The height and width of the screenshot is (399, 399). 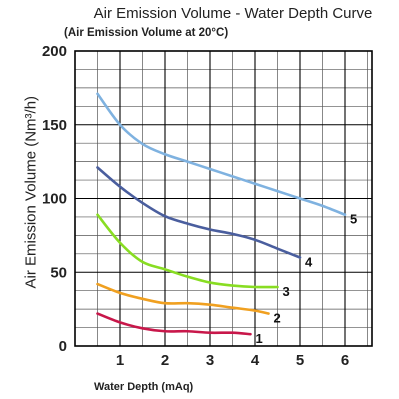 I want to click on chart-title: Air Emission Volume - Water Depth Curve, so click(x=233, y=13).